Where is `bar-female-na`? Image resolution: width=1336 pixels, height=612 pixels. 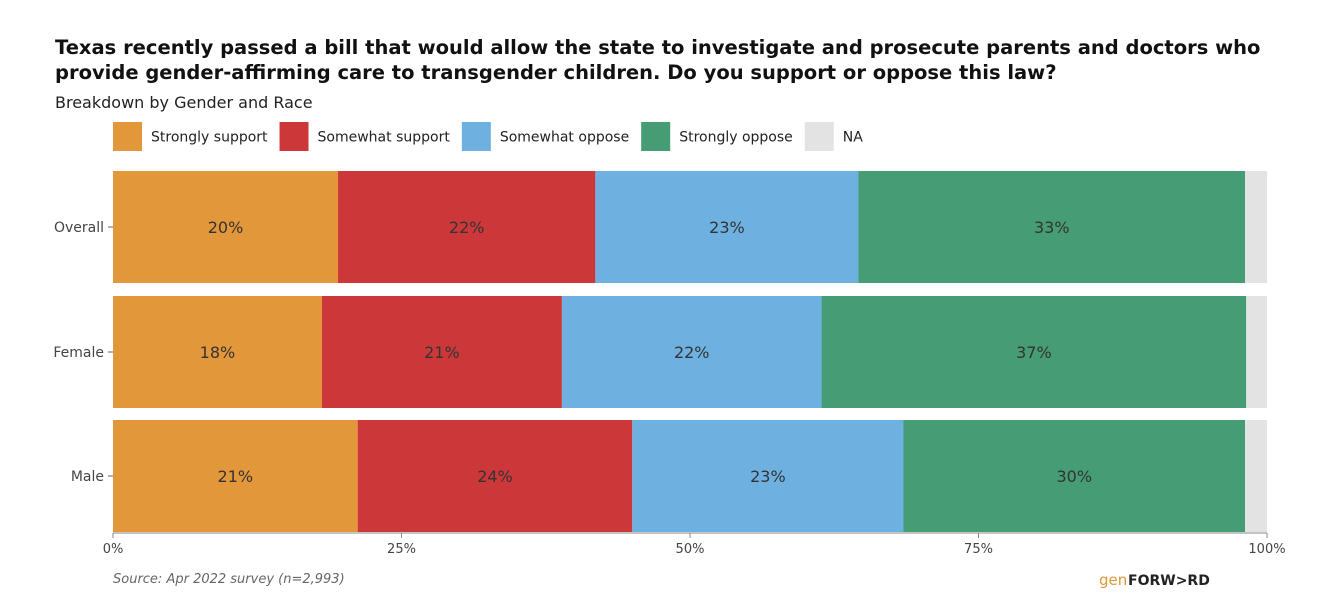
bar-female-na is located at coordinates (1256, 352).